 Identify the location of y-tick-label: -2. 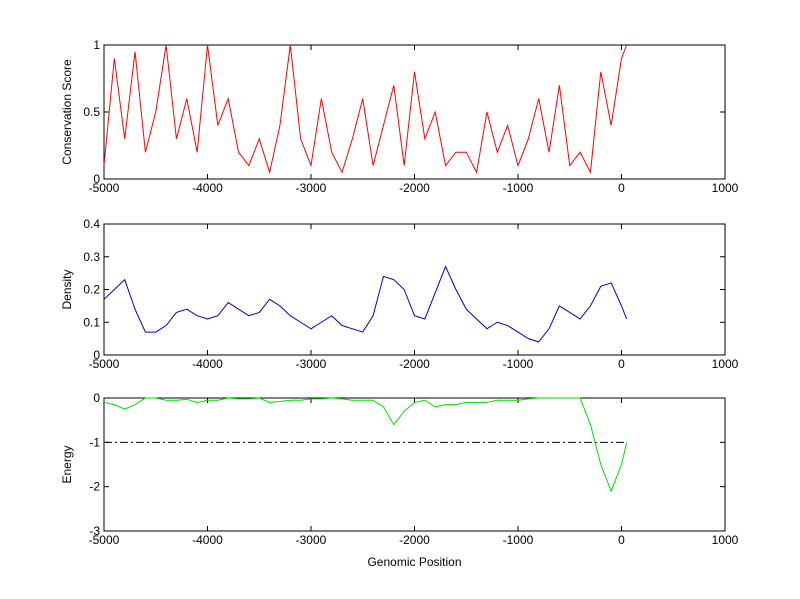
(94, 487).